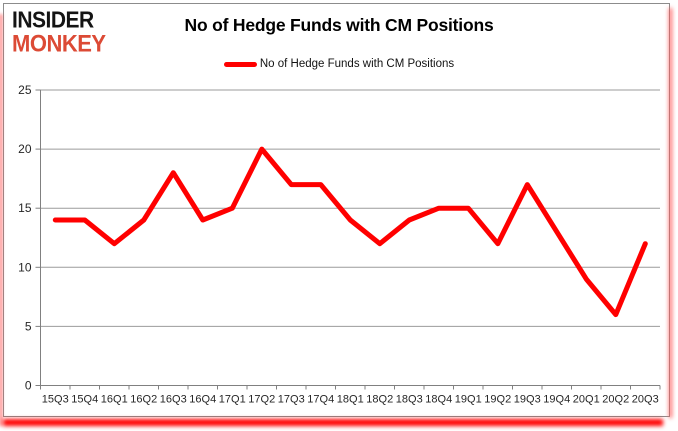 The width and height of the screenshot is (678, 431). Describe the element at coordinates (59, 43) in the screenshot. I see `logo-line-monkey: MONKEY` at that location.